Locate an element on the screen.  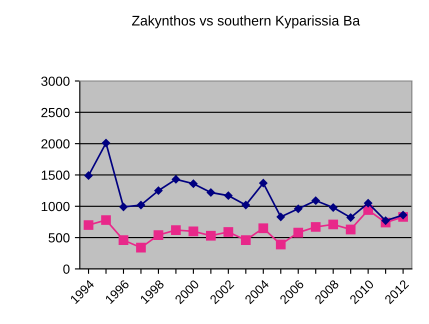
y-tick-label: 1000 is located at coordinates (56, 207).